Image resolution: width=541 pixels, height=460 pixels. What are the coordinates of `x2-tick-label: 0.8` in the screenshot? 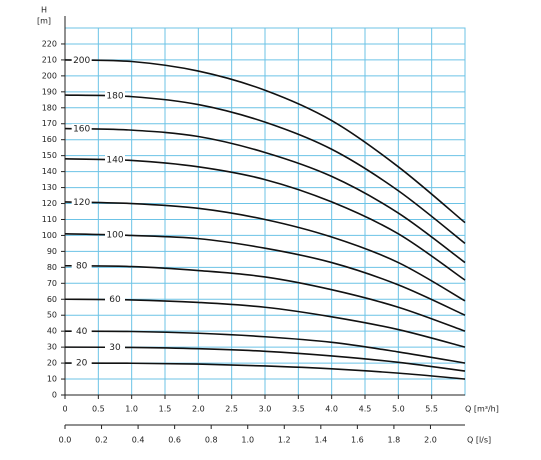 It's located at (211, 440).